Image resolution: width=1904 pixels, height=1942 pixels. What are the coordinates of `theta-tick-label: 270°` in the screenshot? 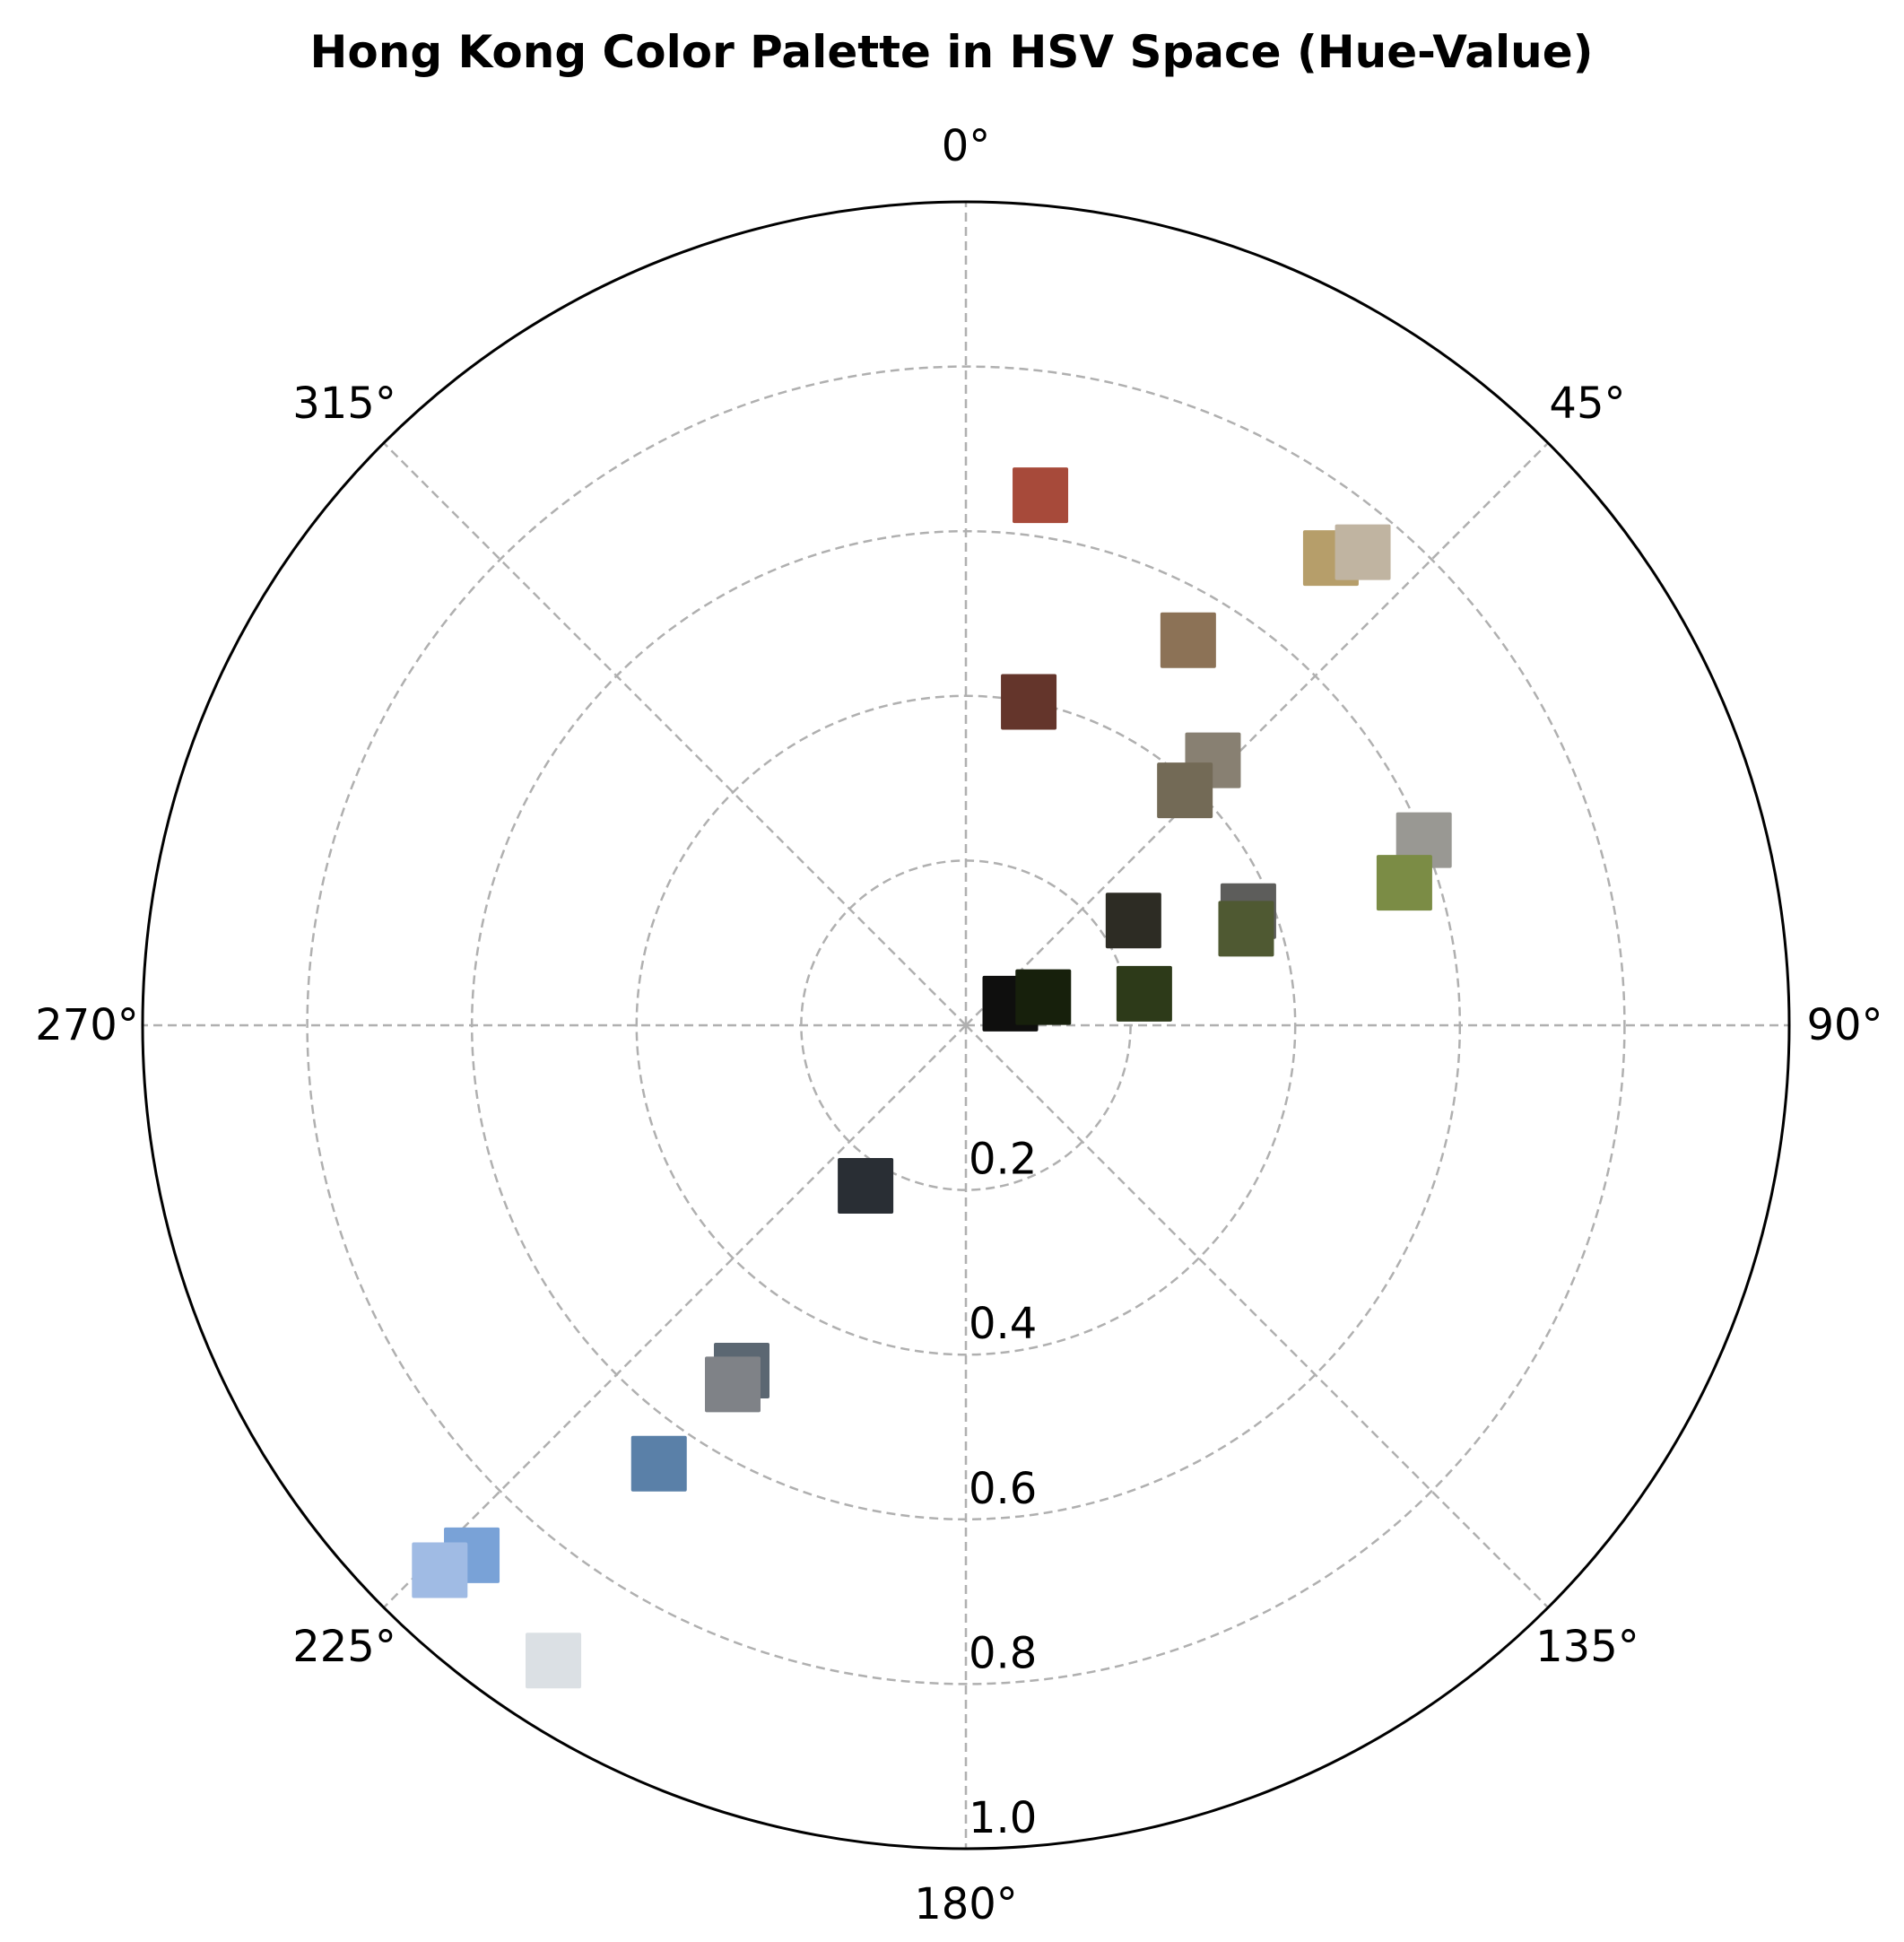 It's located at (87, 1025).